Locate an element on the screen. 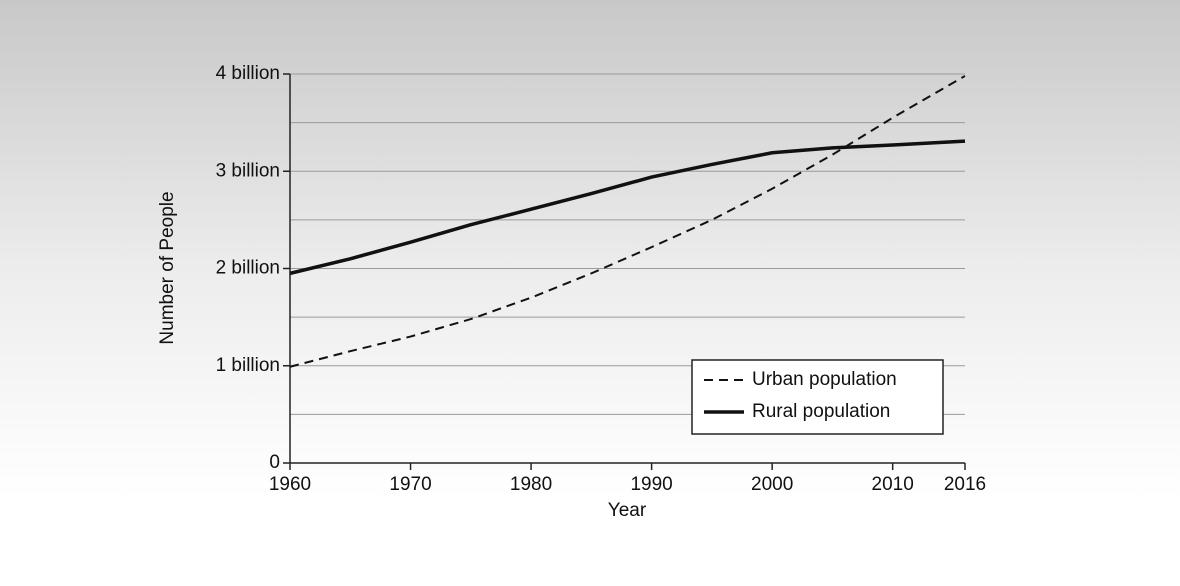  x-tick-label: 1970 is located at coordinates (410, 484).